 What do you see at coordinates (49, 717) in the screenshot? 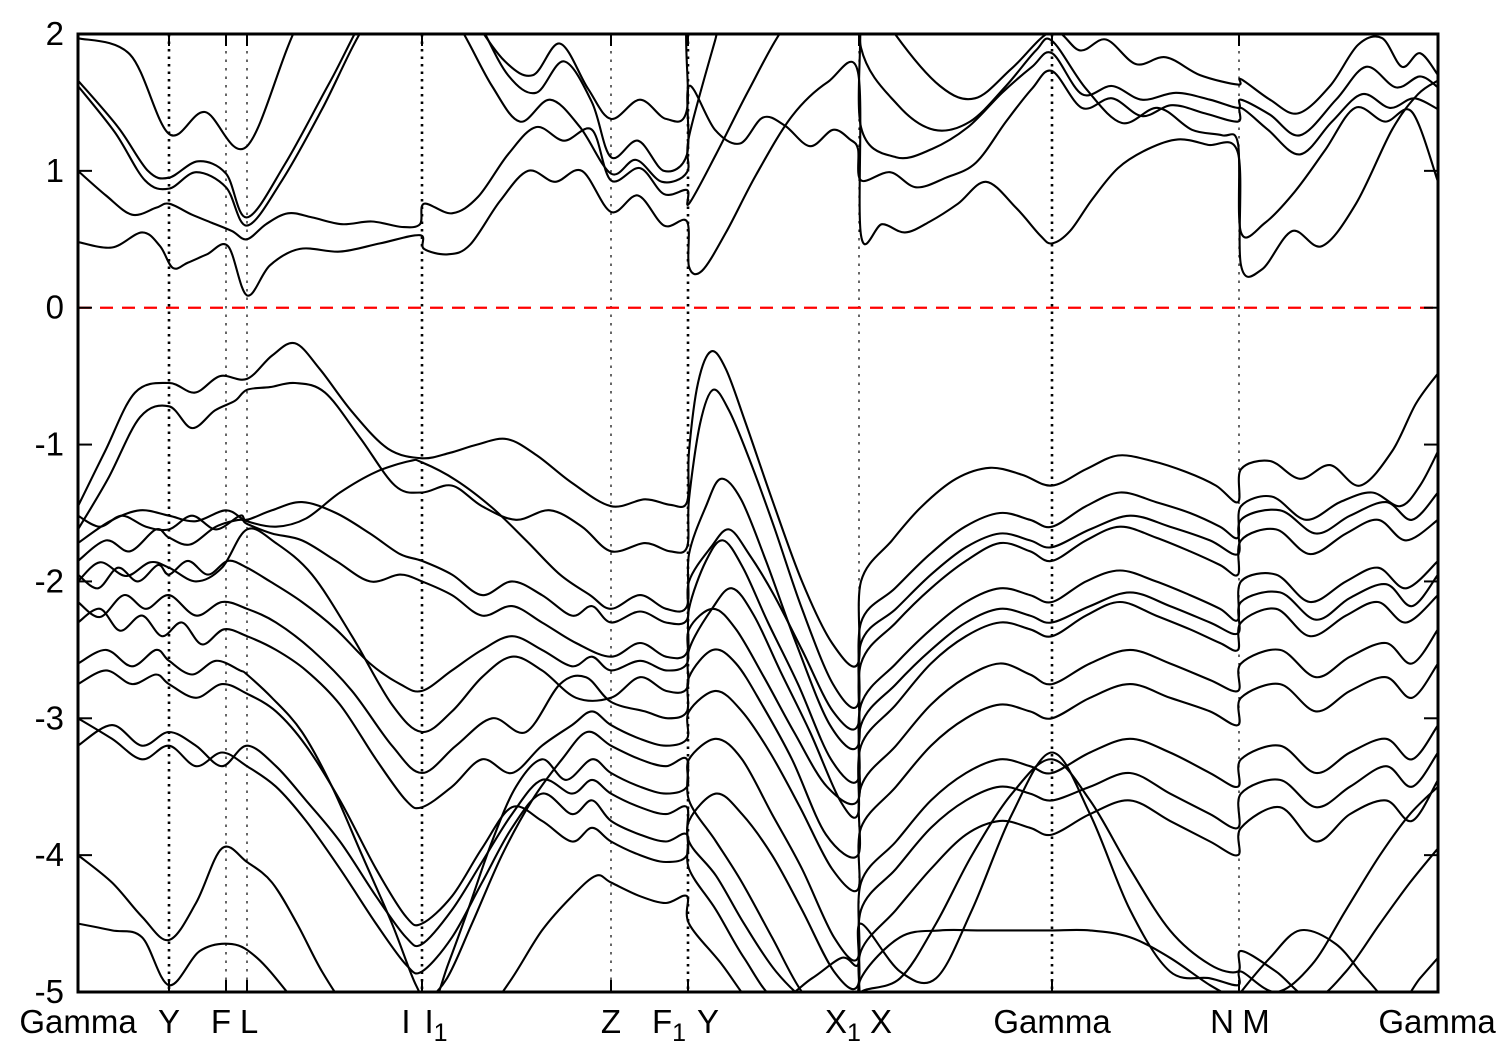
I see `y-tick-label: -3` at bounding box center [49, 717].